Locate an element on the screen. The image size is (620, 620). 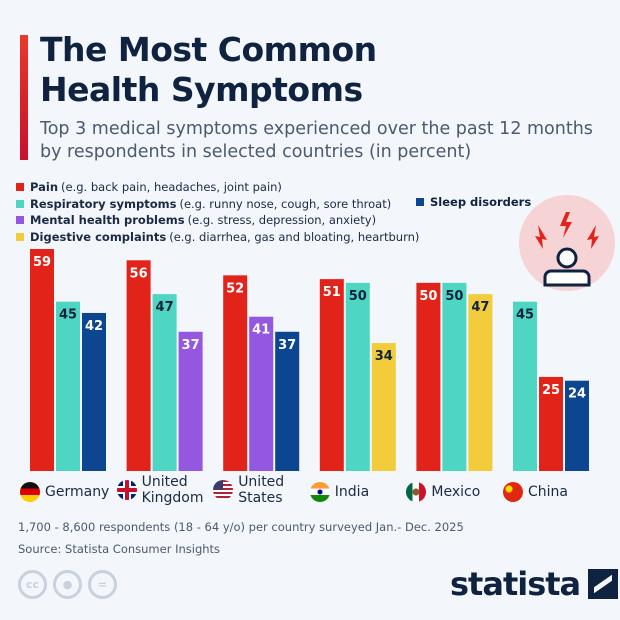
source: Source: Statista Consumer Insights is located at coordinates (119, 549).